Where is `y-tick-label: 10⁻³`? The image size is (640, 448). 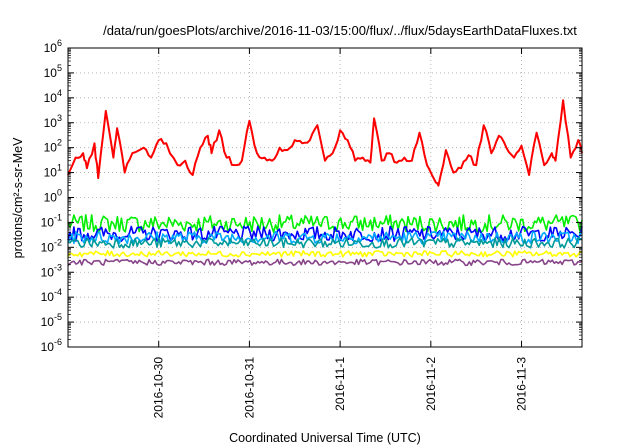
y-tick-label: 10⁻³ is located at coordinates (51, 270).